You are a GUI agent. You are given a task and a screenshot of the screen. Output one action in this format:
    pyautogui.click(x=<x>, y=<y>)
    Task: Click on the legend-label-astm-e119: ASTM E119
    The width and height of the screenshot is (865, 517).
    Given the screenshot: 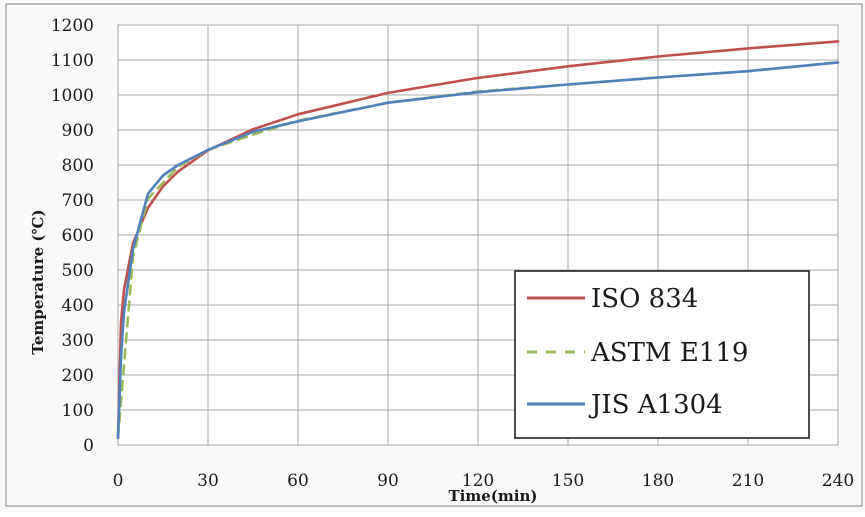 What is the action you would take?
    pyautogui.click(x=669, y=353)
    